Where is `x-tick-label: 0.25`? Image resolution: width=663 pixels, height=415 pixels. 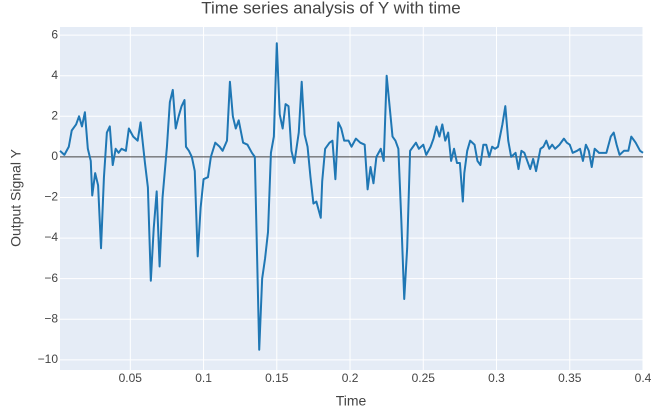
x-tick-label: 0.25 is located at coordinates (424, 378).